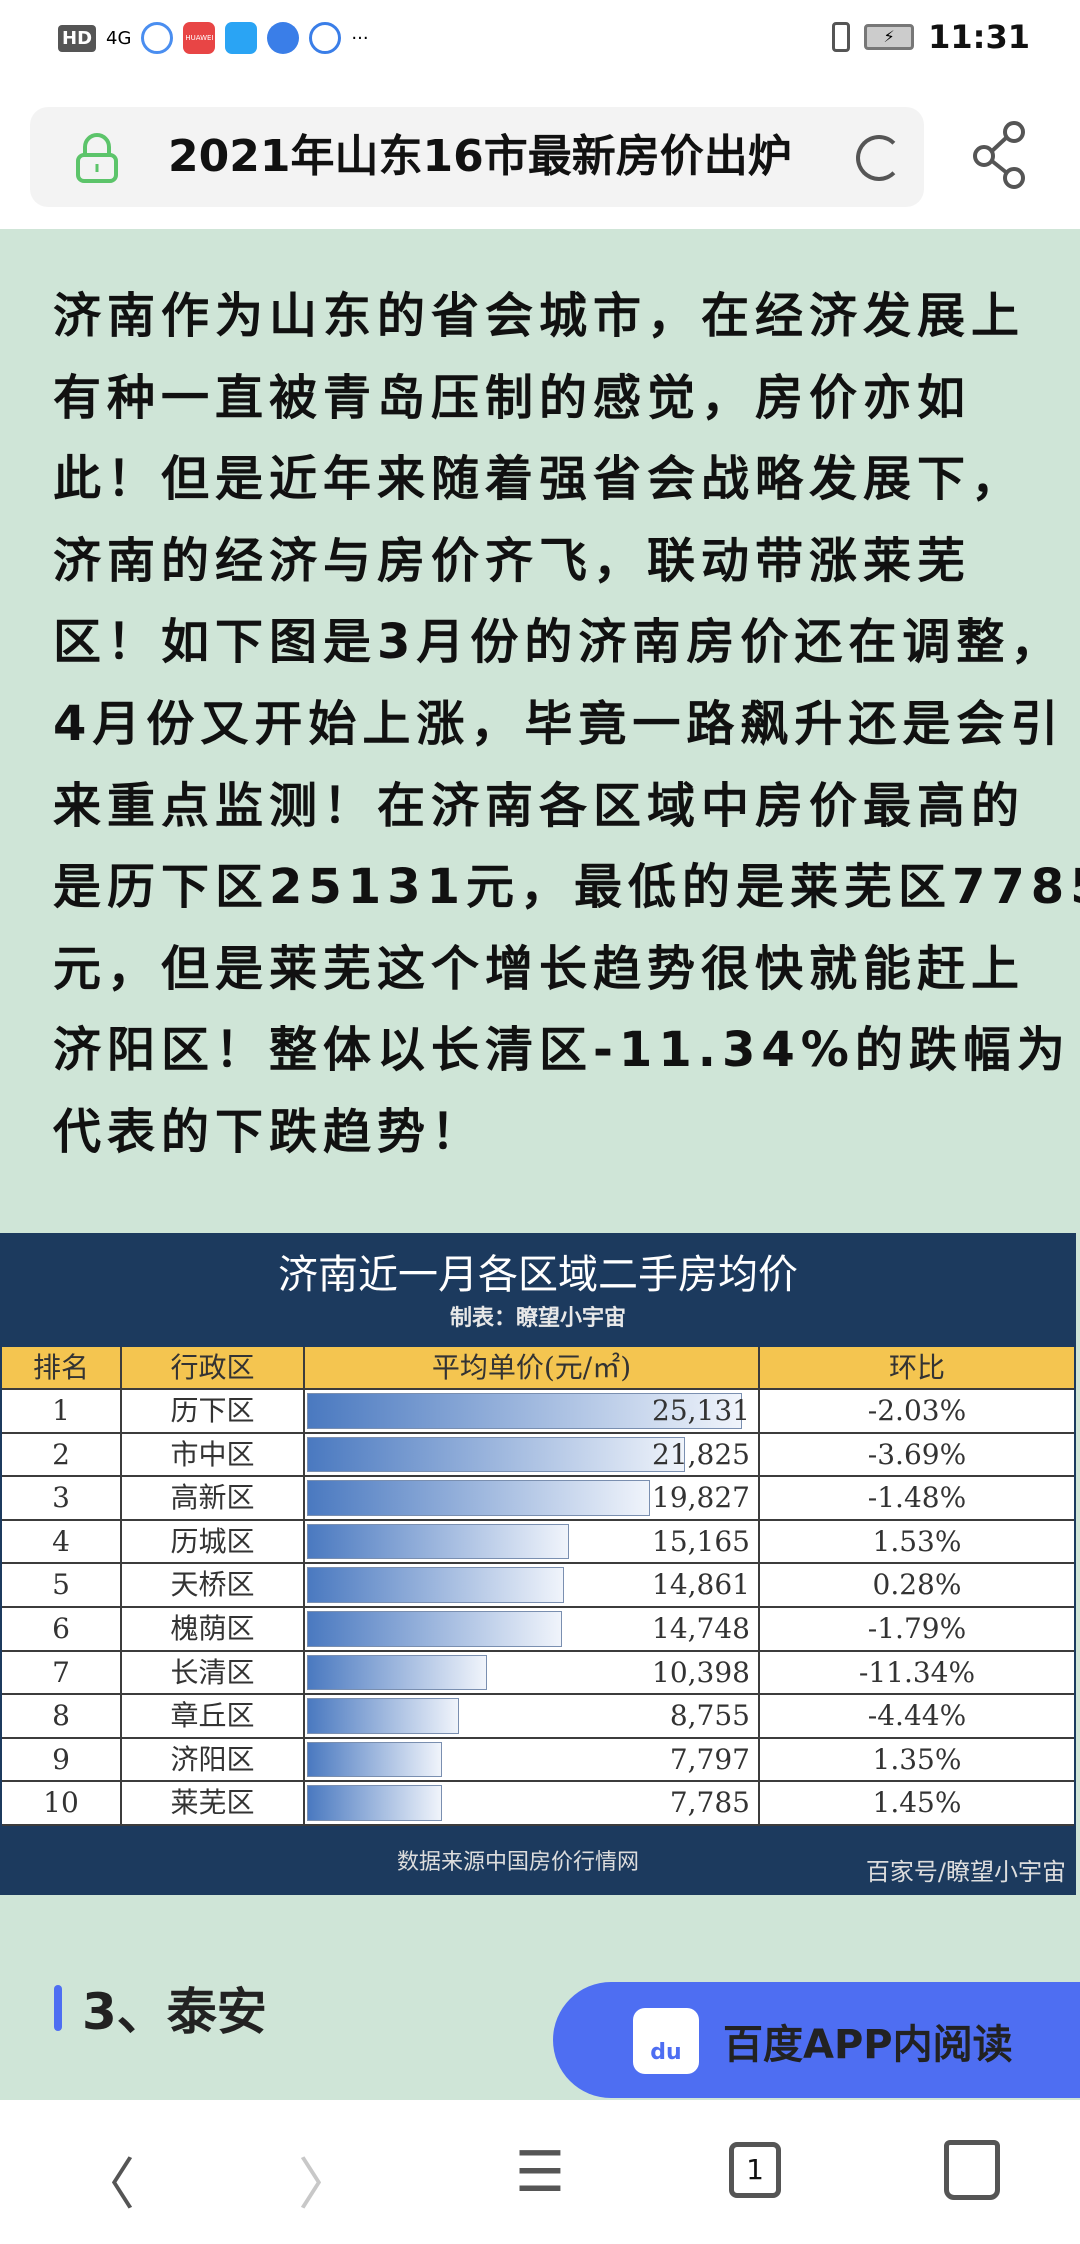 The width and height of the screenshot is (1080, 2244). Describe the element at coordinates (666, 2041) in the screenshot. I see `baidu-logo-icon: du` at that location.